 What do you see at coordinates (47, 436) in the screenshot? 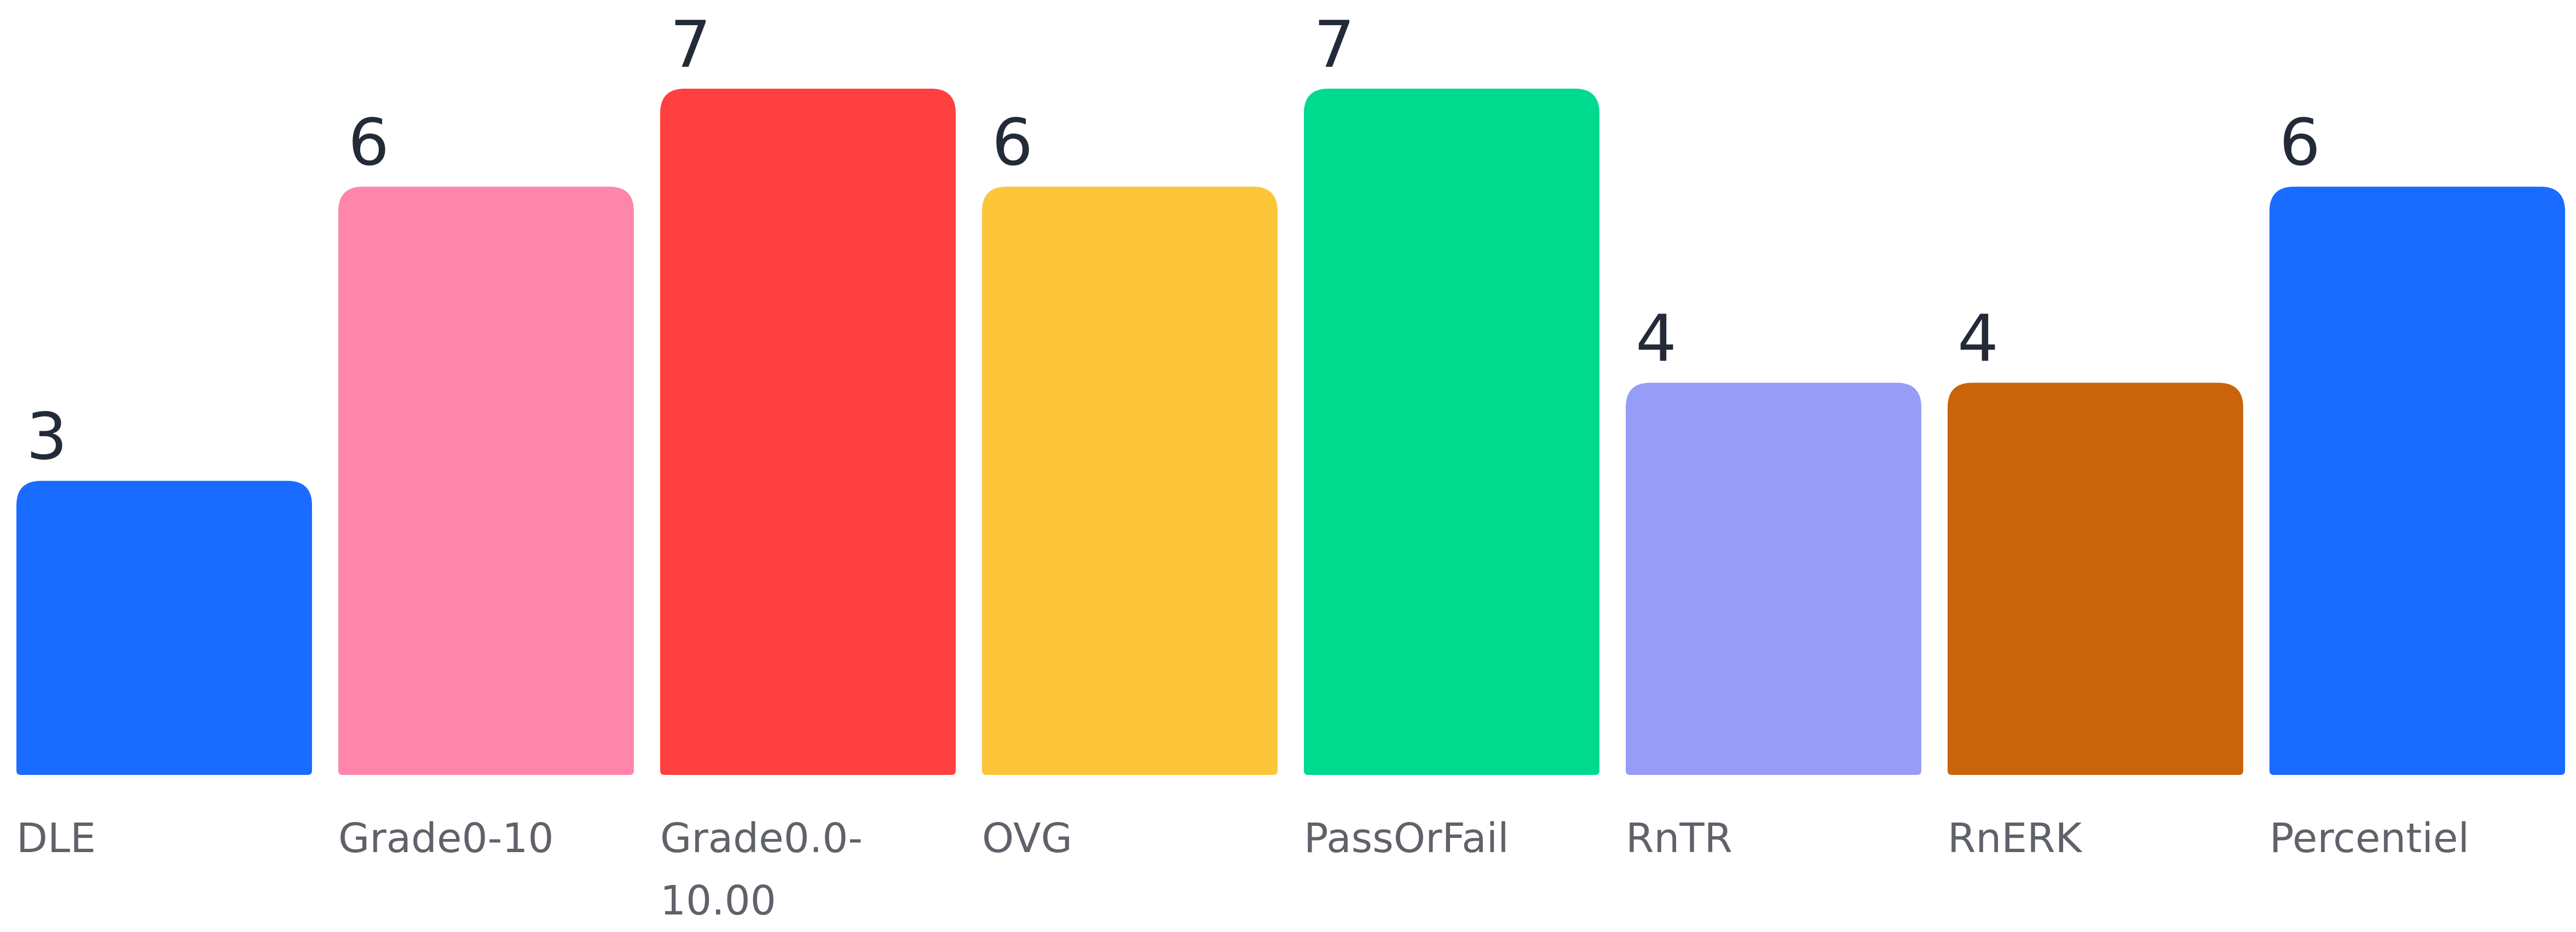
I see `value-label: 3` at bounding box center [47, 436].